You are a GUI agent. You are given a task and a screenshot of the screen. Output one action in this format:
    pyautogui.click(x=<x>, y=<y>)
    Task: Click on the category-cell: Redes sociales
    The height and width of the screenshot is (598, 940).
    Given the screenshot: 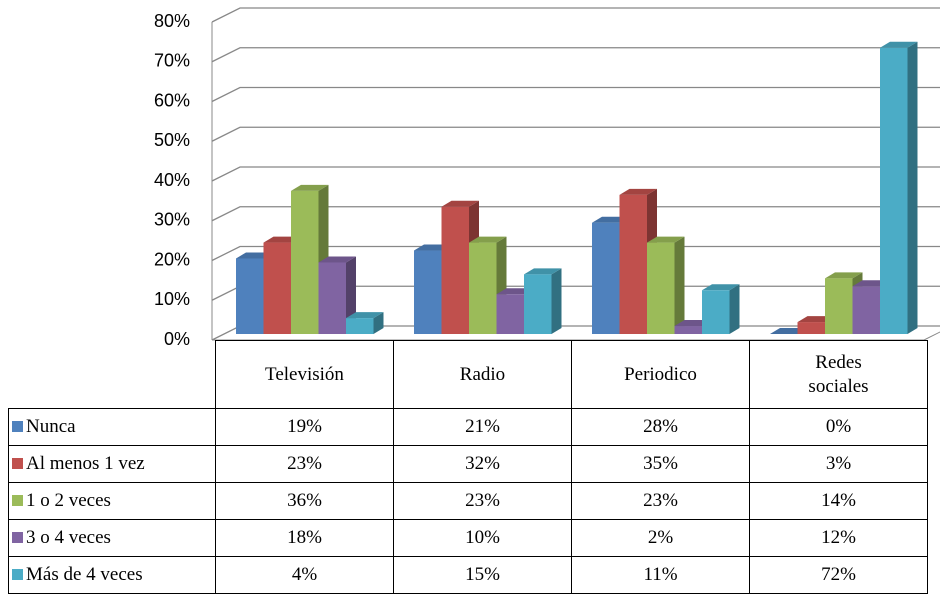 What is the action you would take?
    pyautogui.click(x=838, y=374)
    